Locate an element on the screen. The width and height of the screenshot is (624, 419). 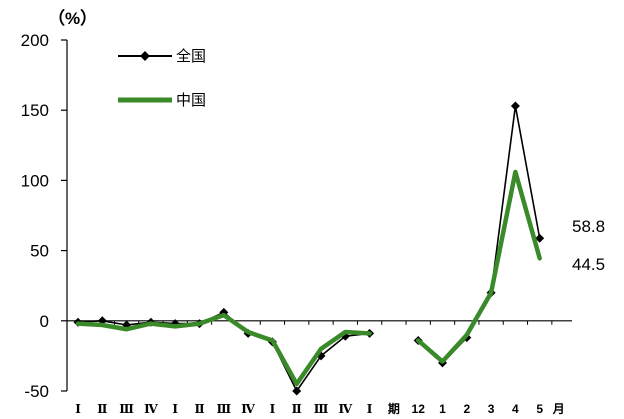
legend-label-national: 全国 is located at coordinates (191, 56).